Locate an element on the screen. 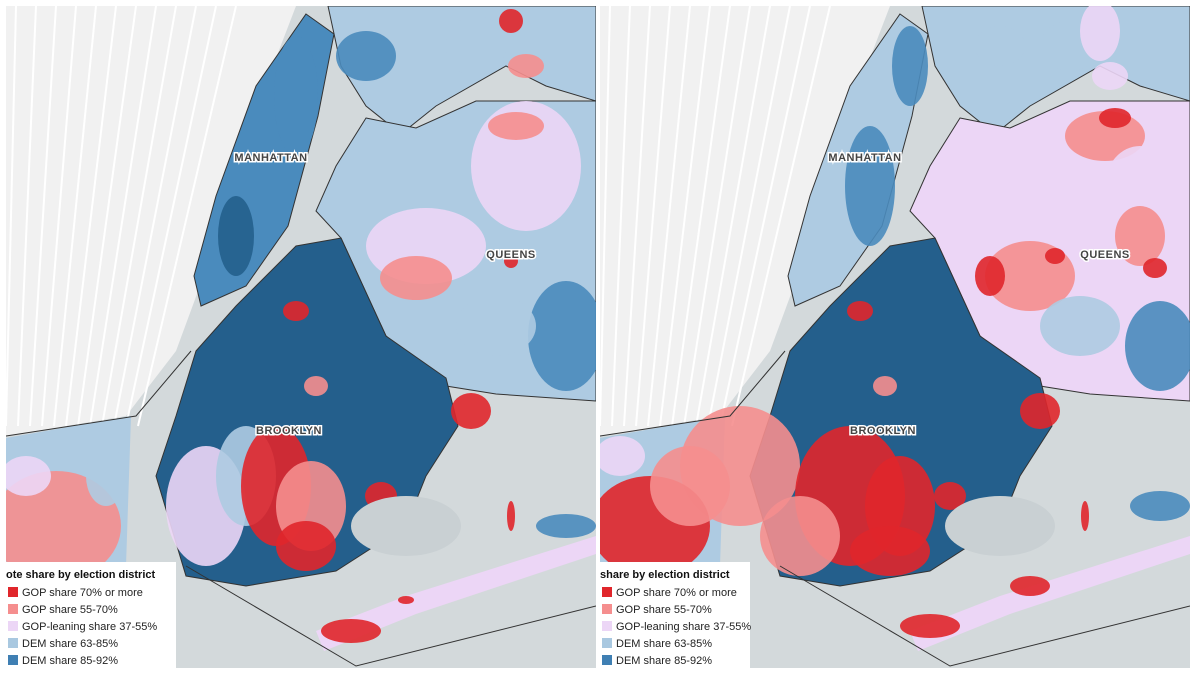 The width and height of the screenshot is (1200, 675). legend-box is located at coordinates (675, 615).